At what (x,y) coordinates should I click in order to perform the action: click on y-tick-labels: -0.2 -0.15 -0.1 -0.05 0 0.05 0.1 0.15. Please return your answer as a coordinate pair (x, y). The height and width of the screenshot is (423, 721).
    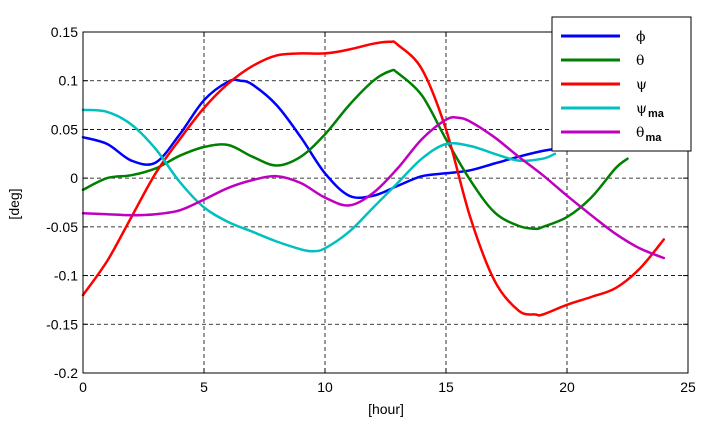
    Looking at the image, I should click on (62, 202).